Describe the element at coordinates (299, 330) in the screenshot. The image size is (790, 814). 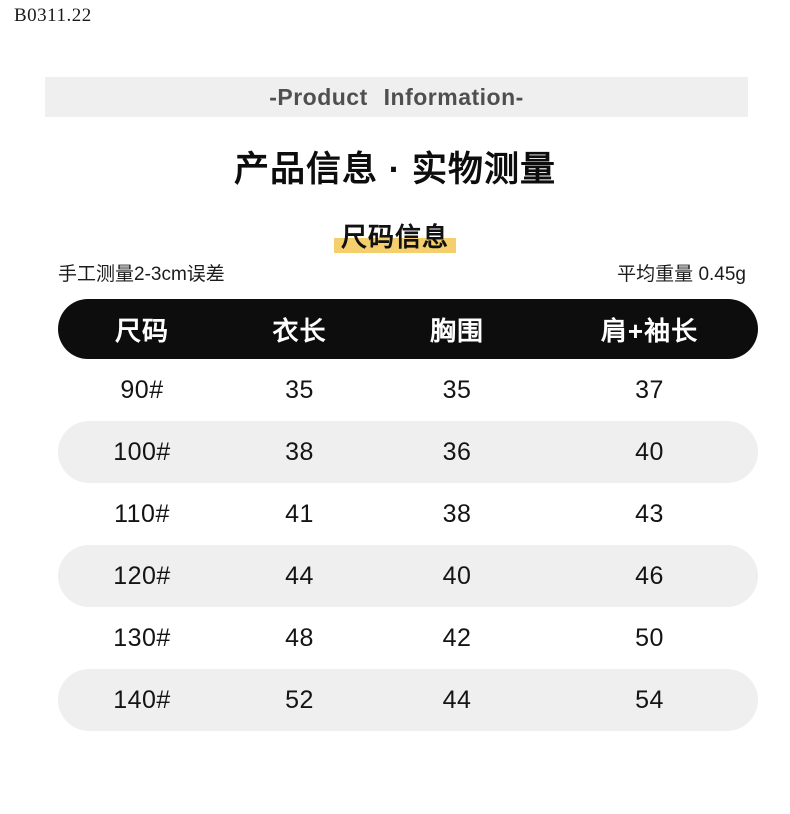
I see `header-cell-garment-length: 衣长` at that location.